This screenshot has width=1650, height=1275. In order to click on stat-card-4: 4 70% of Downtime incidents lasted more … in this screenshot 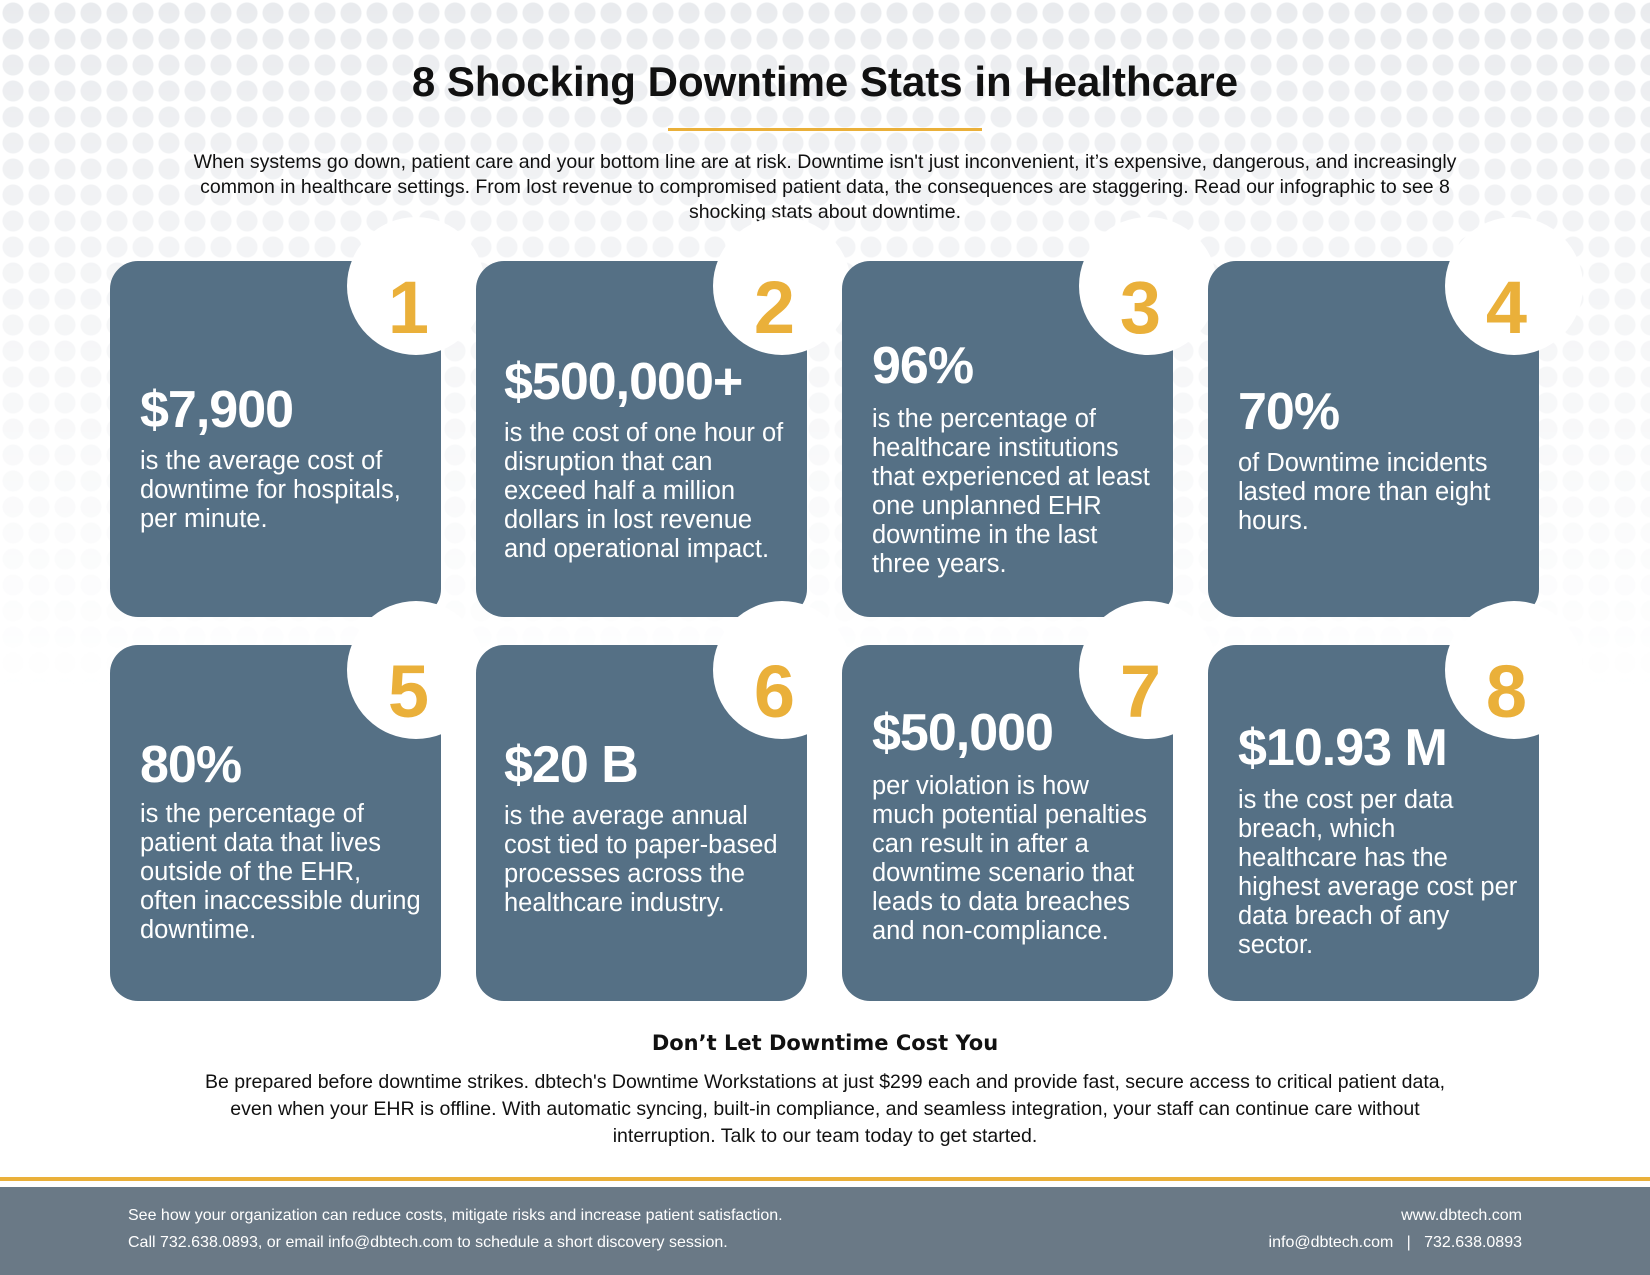, I will do `click(1395, 417)`.